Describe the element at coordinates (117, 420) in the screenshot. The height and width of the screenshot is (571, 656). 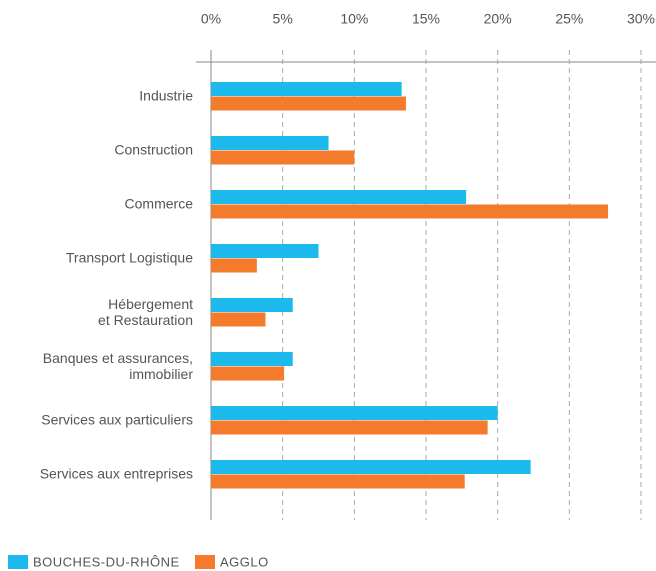
I see `y-tick-label: Services aux particuliers` at that location.